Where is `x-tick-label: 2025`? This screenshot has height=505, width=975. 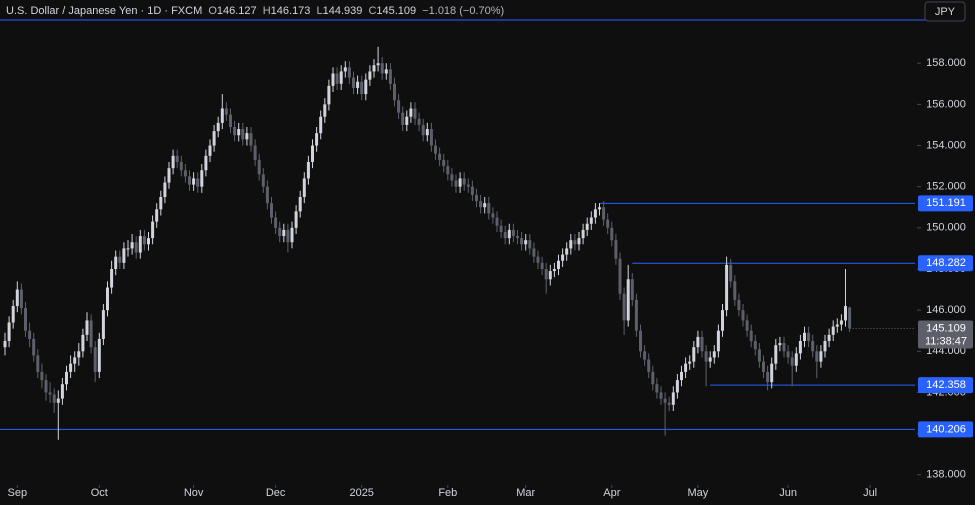 x-tick-label: 2025 is located at coordinates (361, 493).